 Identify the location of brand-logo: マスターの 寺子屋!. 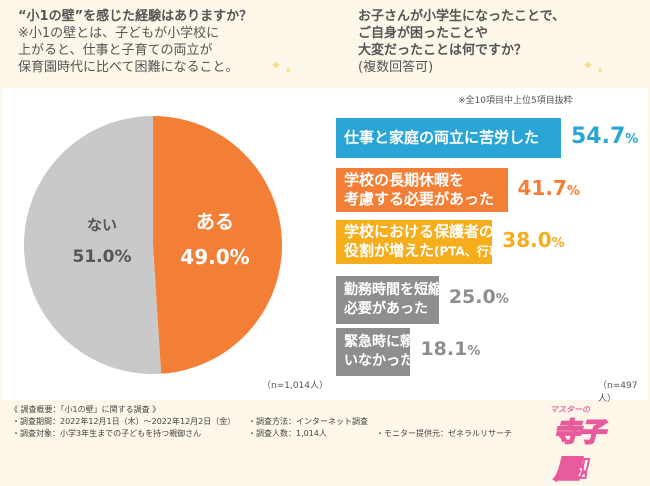
(593, 445).